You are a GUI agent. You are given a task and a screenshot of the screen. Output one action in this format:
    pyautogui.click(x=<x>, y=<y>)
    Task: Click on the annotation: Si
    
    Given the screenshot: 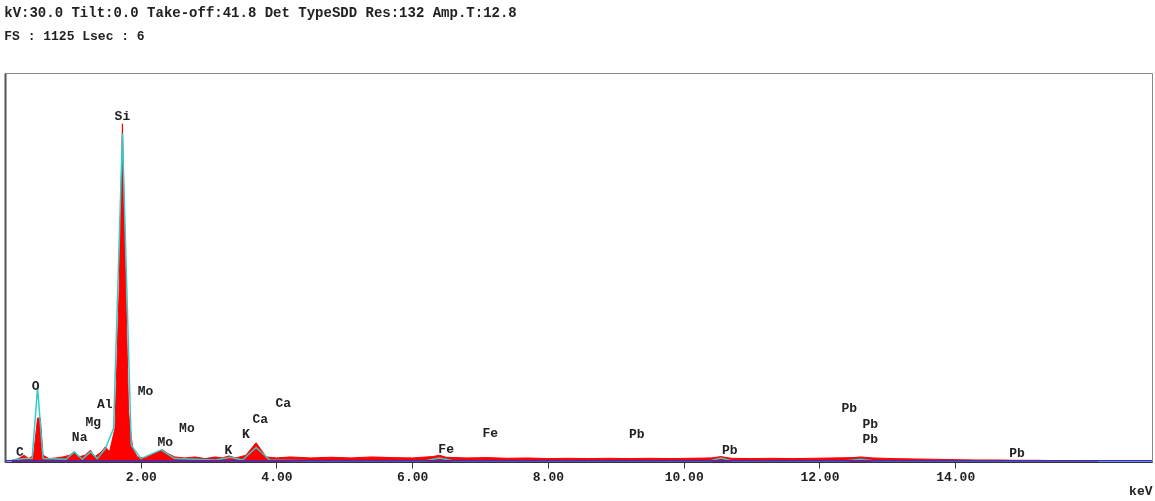 What is the action you would take?
    pyautogui.click(x=122, y=116)
    